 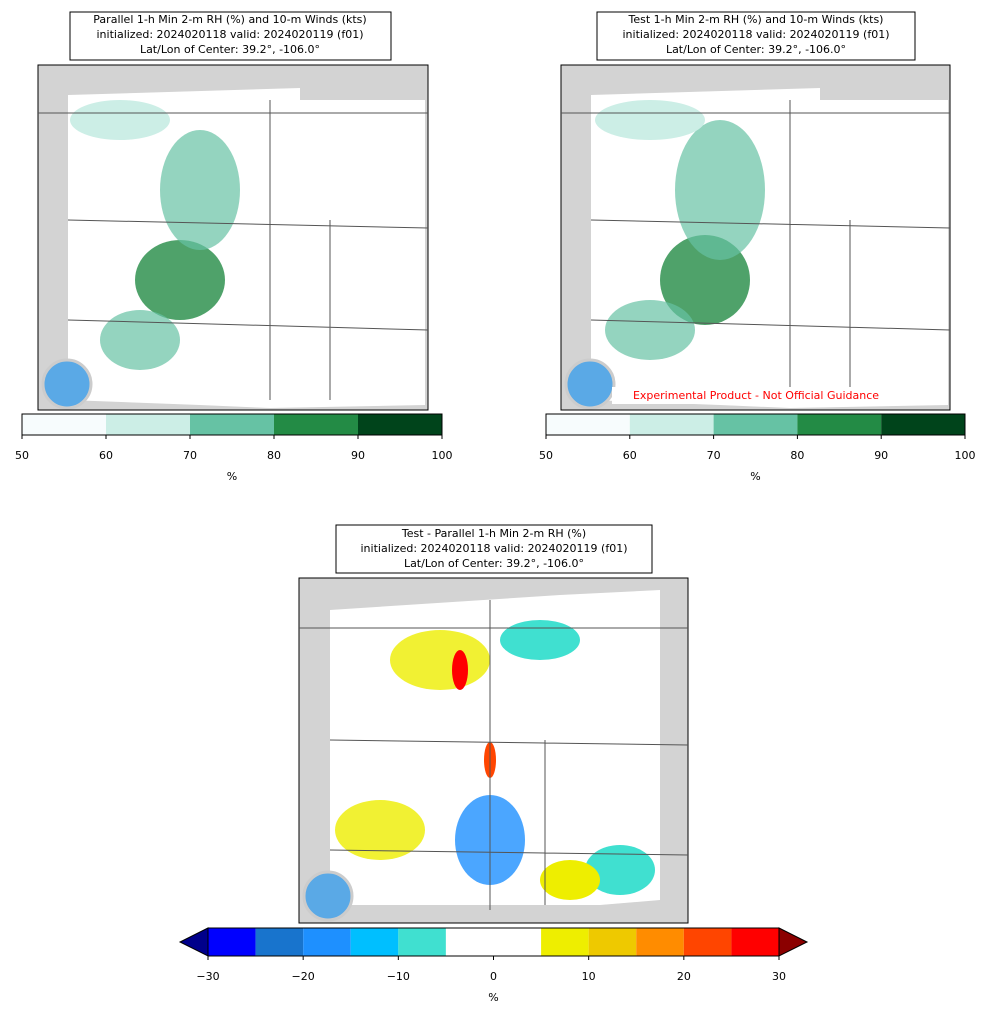 I want to click on colorbar-extend-low, so click(x=193, y=942).